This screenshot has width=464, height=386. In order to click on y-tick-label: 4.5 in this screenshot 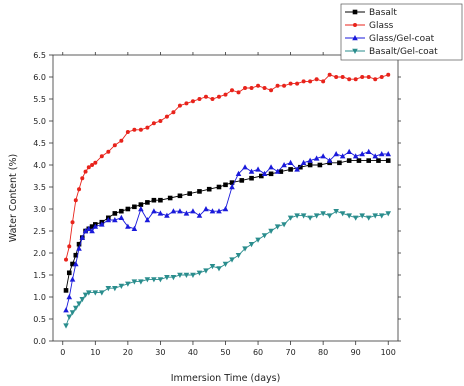, I will do `click(39, 143)`.